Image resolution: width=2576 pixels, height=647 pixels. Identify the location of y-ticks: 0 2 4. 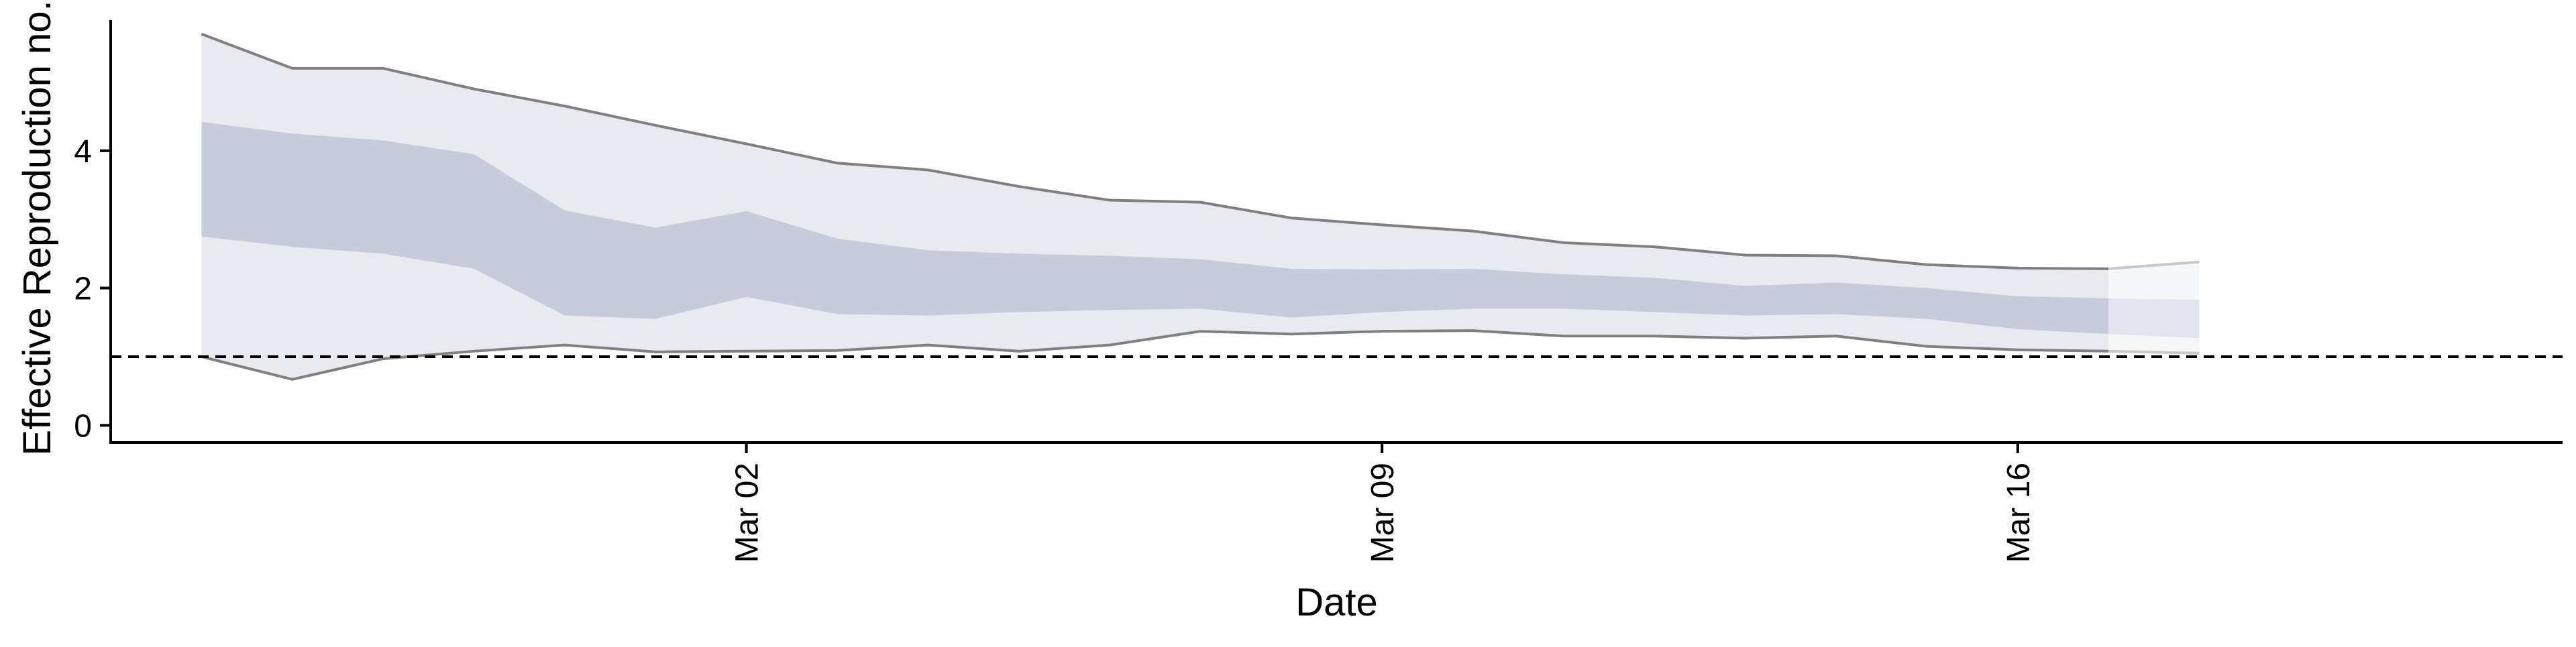
(92, 289).